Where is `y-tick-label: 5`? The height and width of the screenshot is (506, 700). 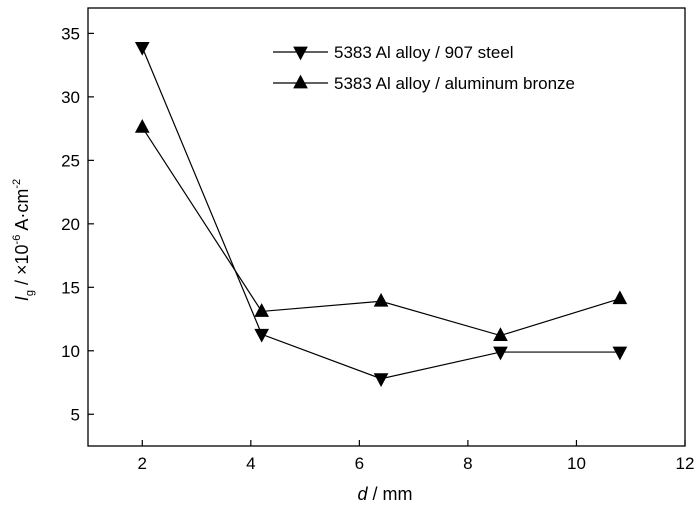
y-tick-label: 5 is located at coordinates (75, 414).